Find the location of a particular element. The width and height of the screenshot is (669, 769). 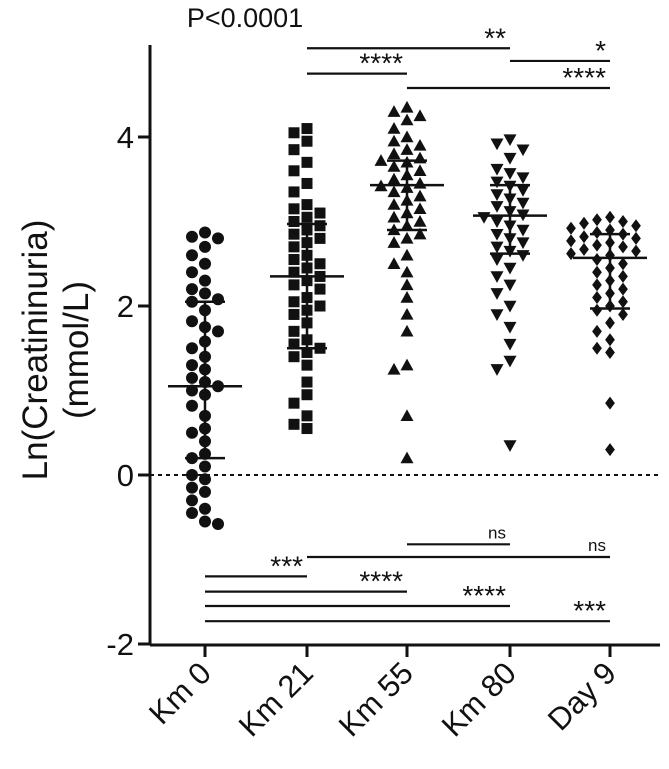

significance-label: *** is located at coordinates (589, 610).